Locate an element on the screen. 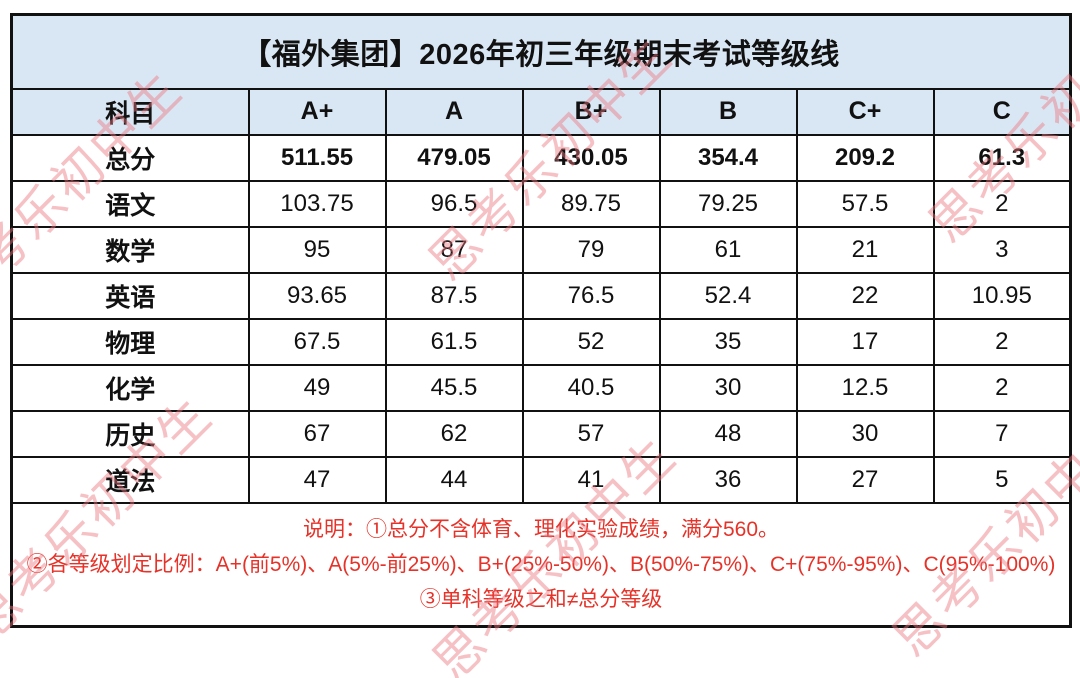 This screenshot has width=1080, height=678. note-line: 说明：①总分不含体育、理化实验成绩，满分560。 is located at coordinates (541, 529).